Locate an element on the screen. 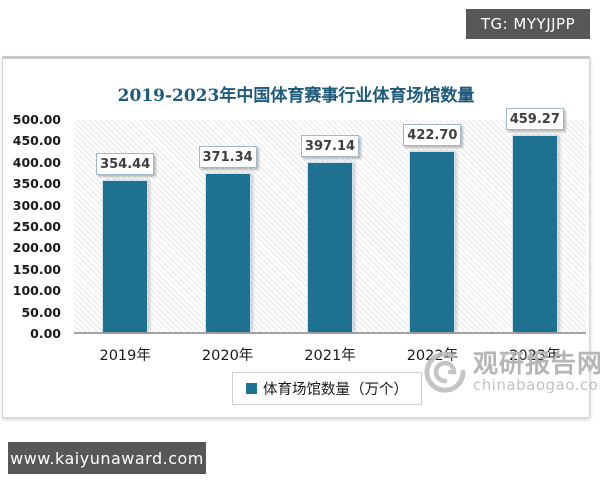 The width and height of the screenshot is (600, 480). chart-title: 2019-2023年中国体育赛事行业体育场馆数量 is located at coordinates (296, 96).